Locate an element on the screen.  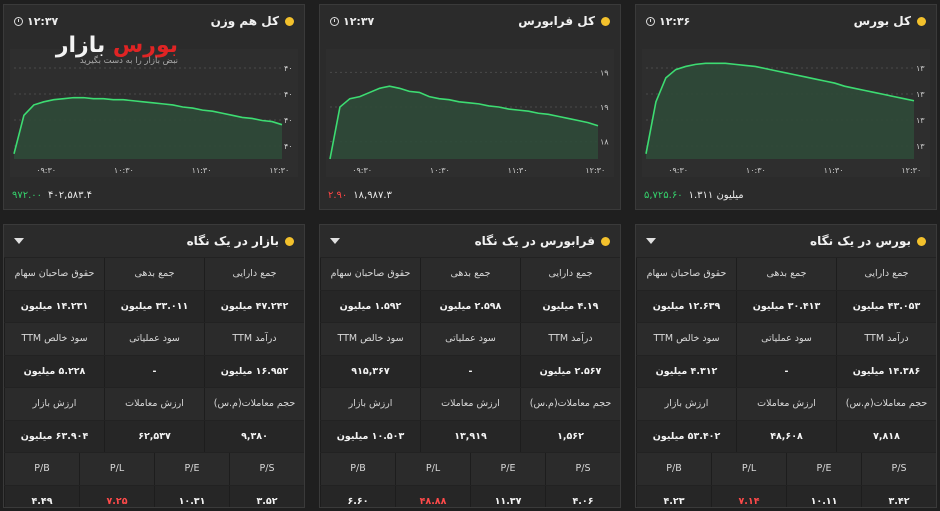
glance-value: ۱۰.۳۱ is located at coordinates (191, 496).